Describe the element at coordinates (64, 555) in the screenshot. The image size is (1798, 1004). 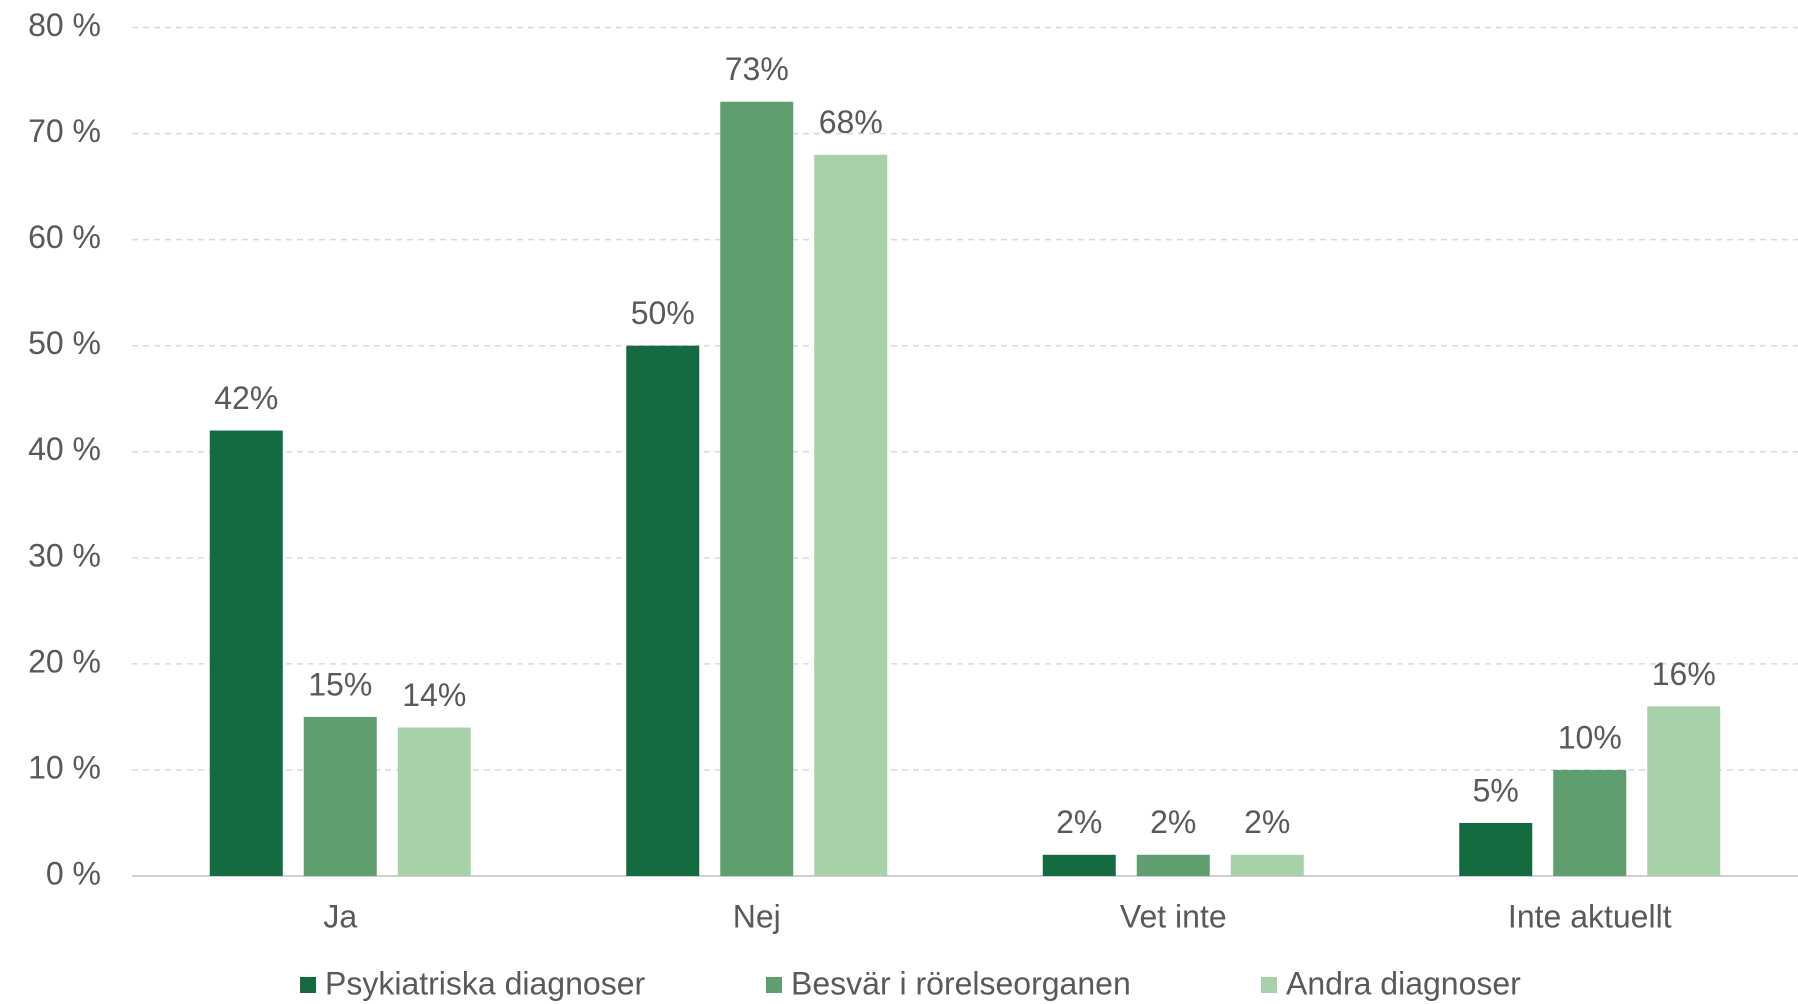
I see `y-tick-label: 30 %` at that location.